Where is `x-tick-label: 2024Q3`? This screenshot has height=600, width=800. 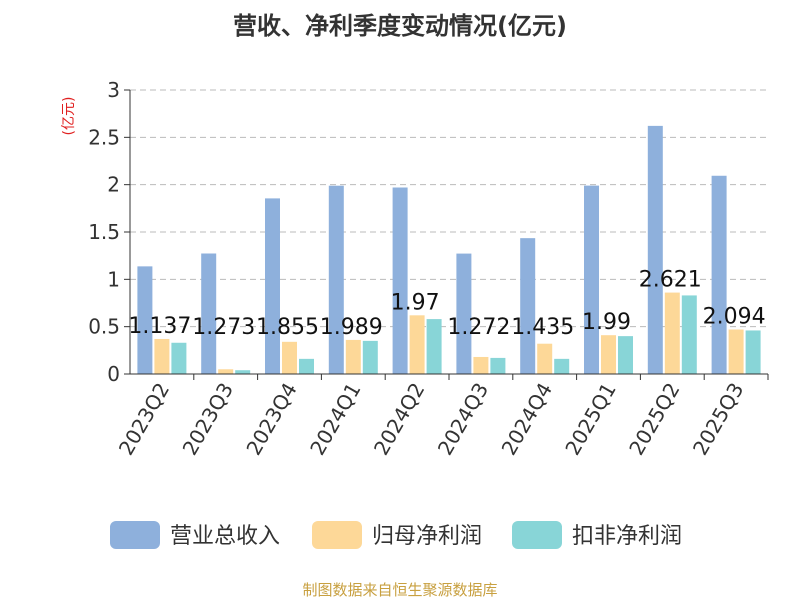 x-tick-label: 2024Q3 is located at coordinates (463, 419).